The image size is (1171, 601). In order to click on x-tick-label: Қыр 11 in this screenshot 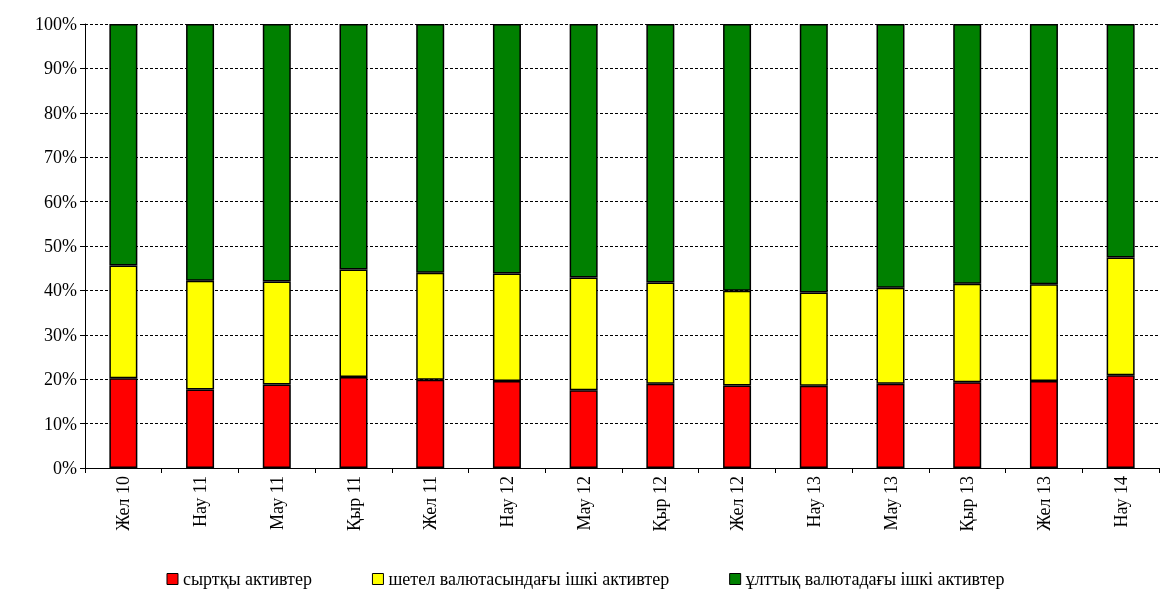, I will do `click(353, 503)`.